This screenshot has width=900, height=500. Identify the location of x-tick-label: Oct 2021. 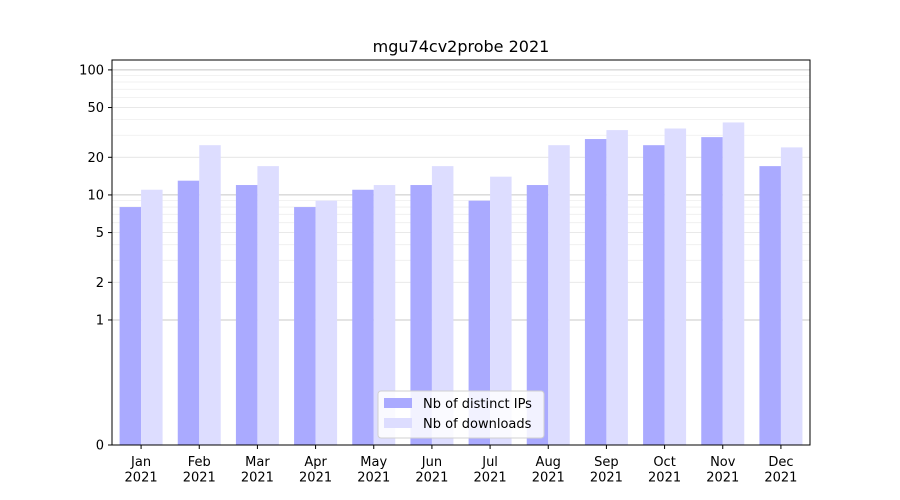
(664, 470).